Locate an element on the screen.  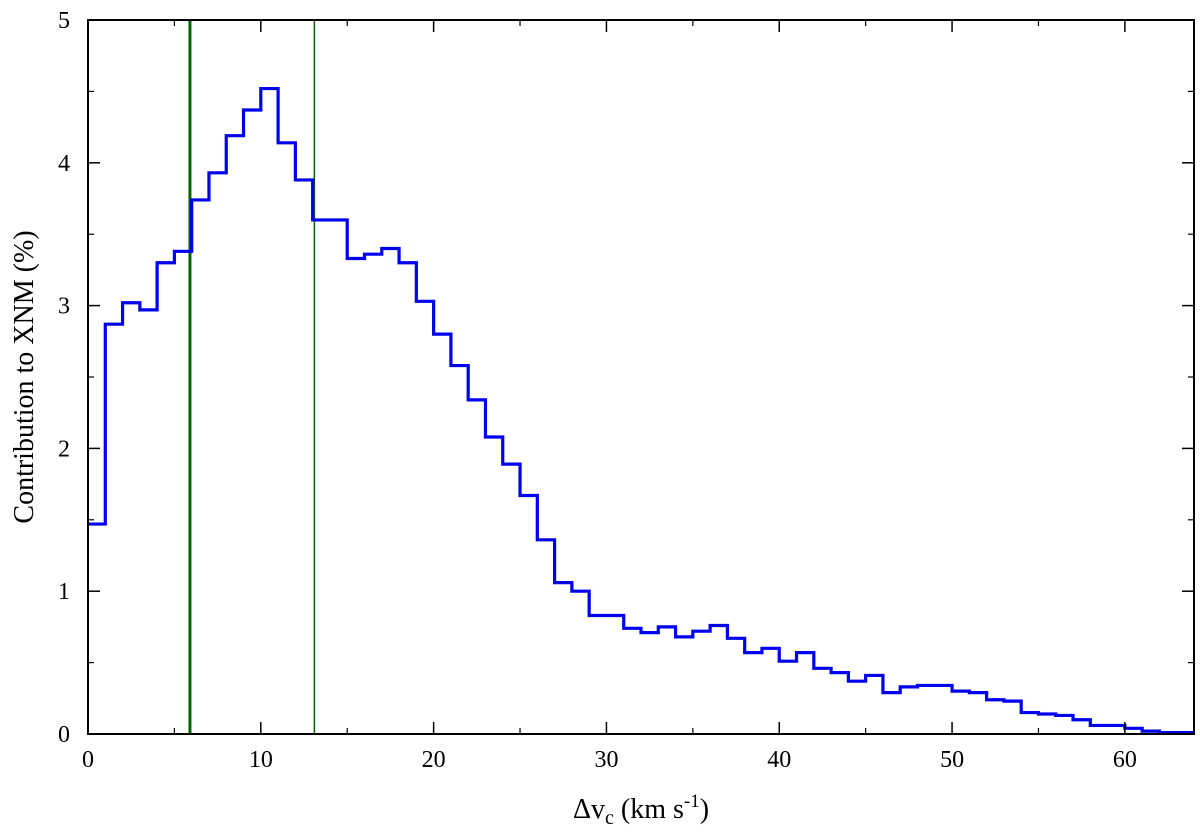
x-tick-label: 60 is located at coordinates (1125, 760).